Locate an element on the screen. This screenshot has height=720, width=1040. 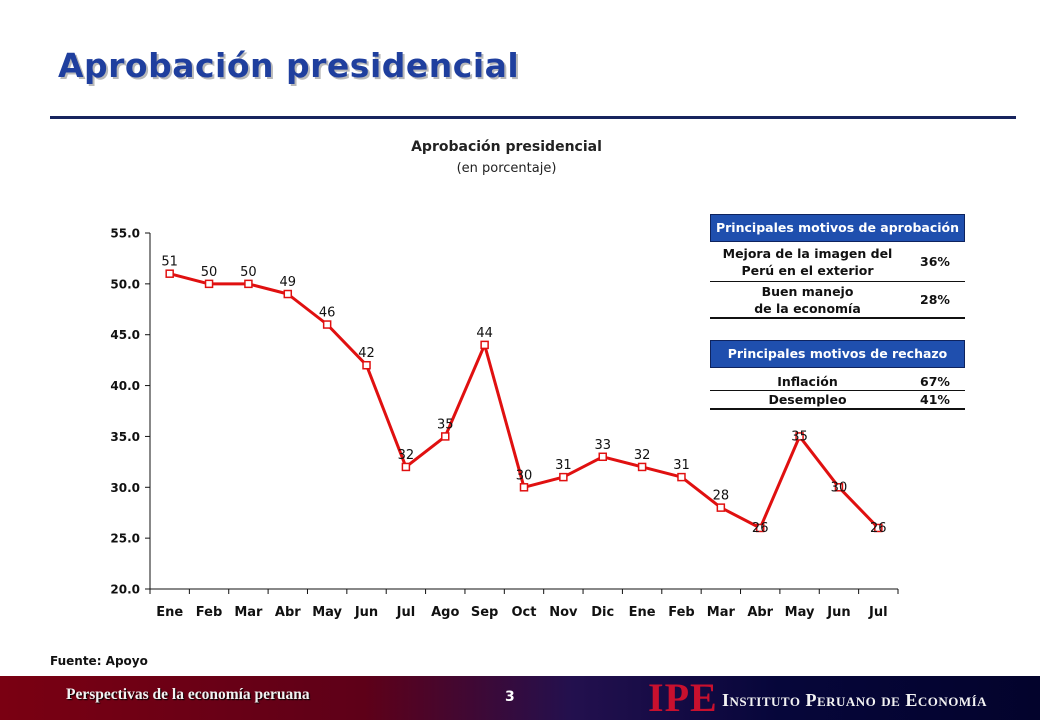
table-row: Inflación 67% is located at coordinates (837, 381).